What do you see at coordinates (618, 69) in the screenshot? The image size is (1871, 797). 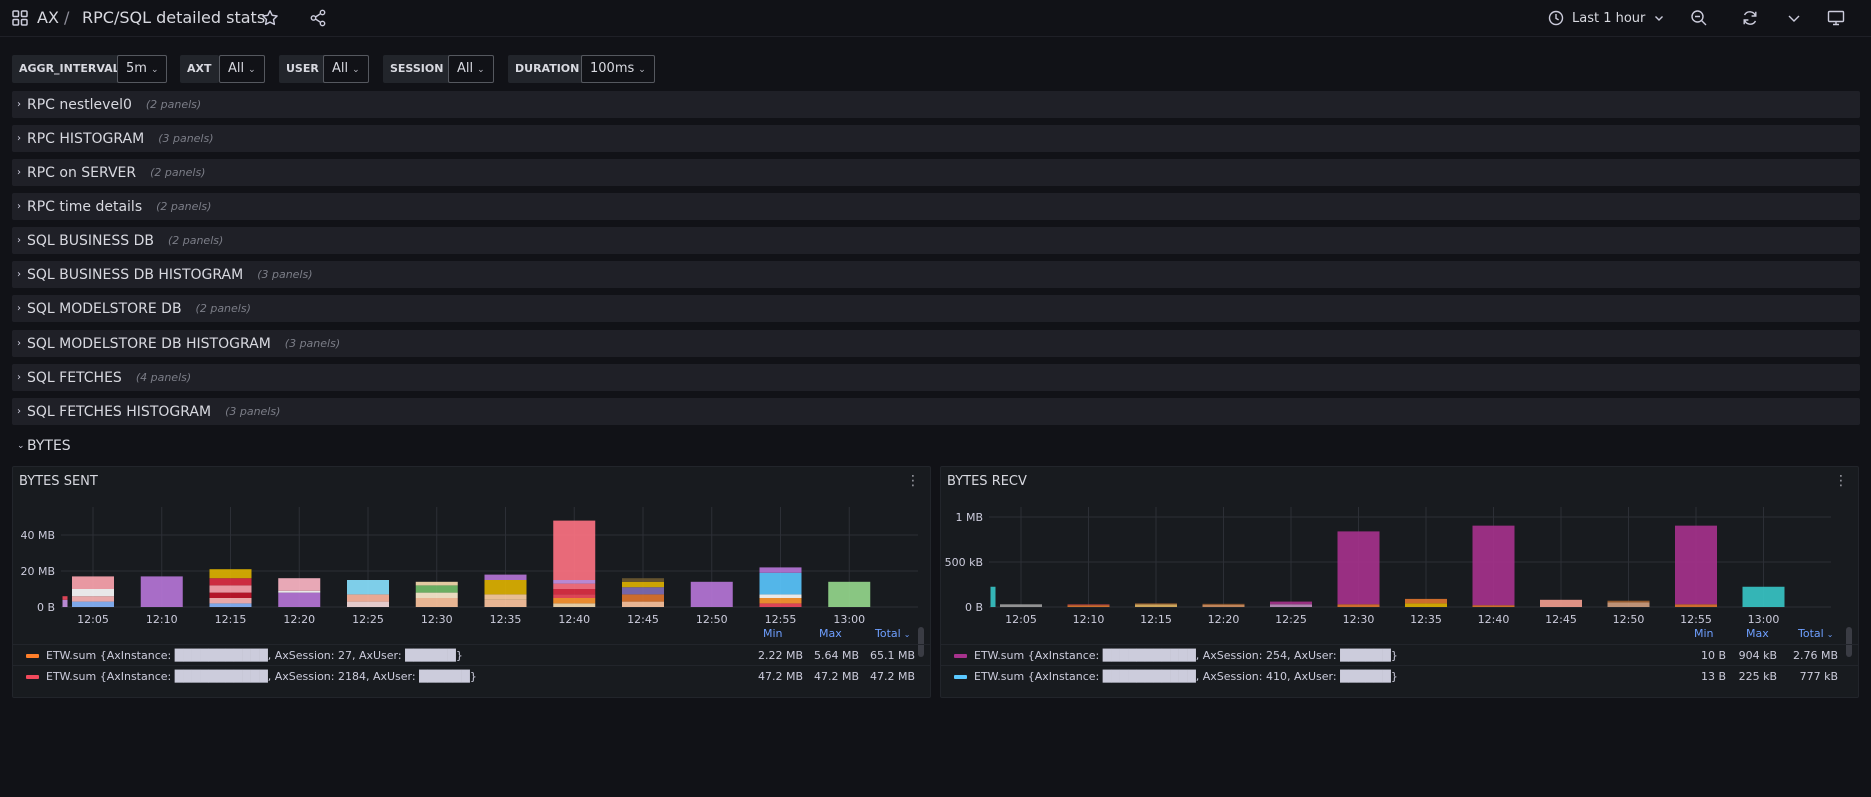 I see `variable-select-duration: 100ms ⌄` at bounding box center [618, 69].